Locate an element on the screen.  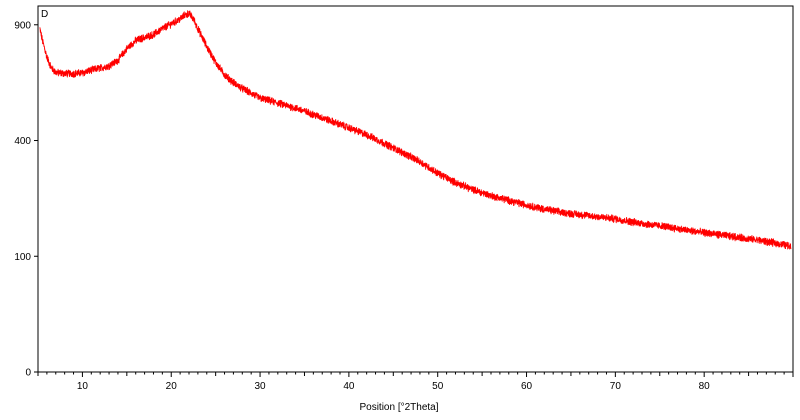
panel-label: D is located at coordinates (44, 14).